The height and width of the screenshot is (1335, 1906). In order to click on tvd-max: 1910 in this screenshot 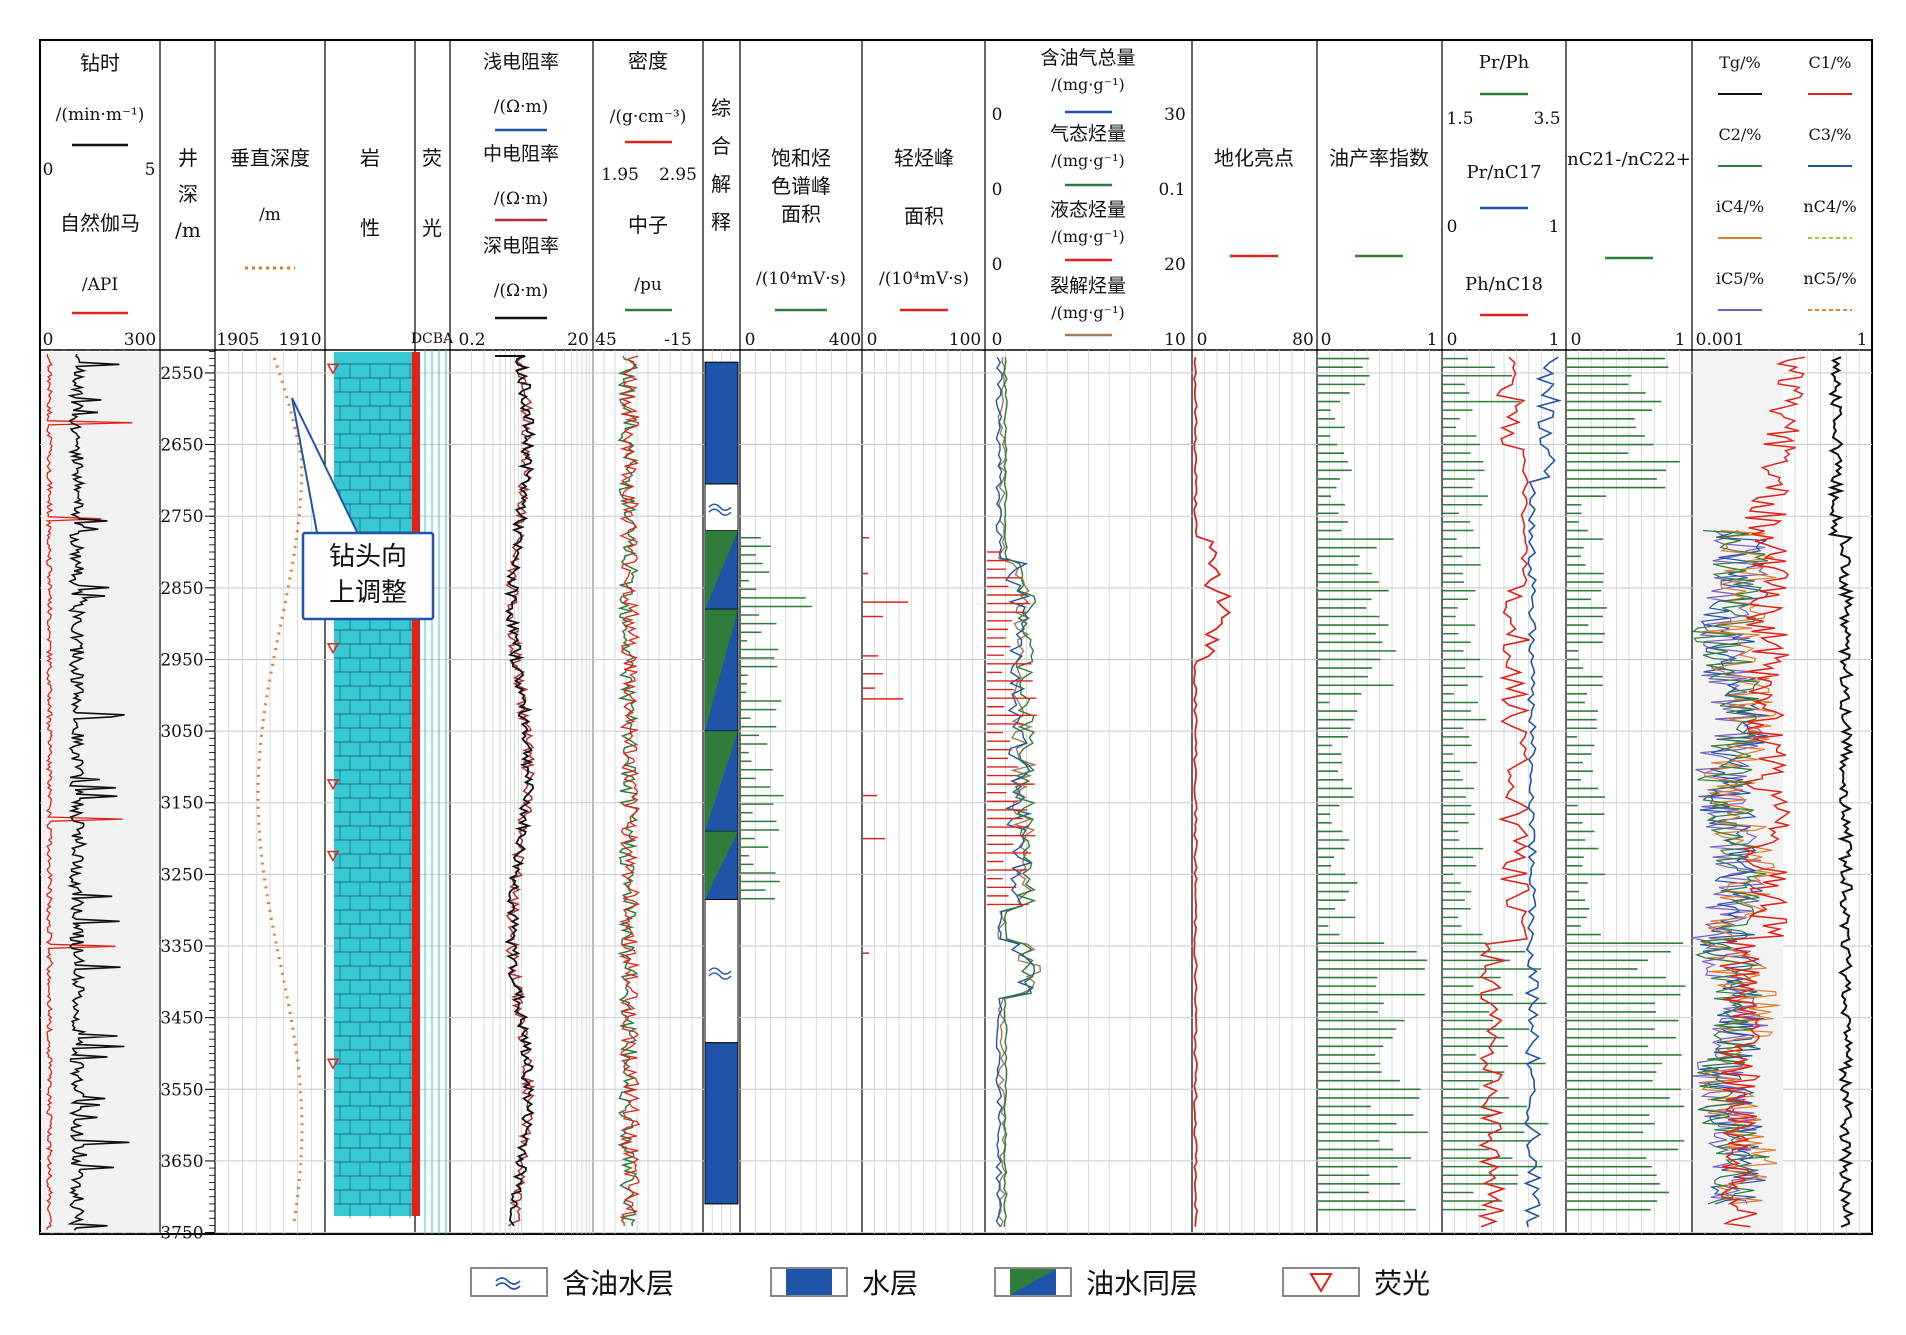, I will do `click(299, 340)`.